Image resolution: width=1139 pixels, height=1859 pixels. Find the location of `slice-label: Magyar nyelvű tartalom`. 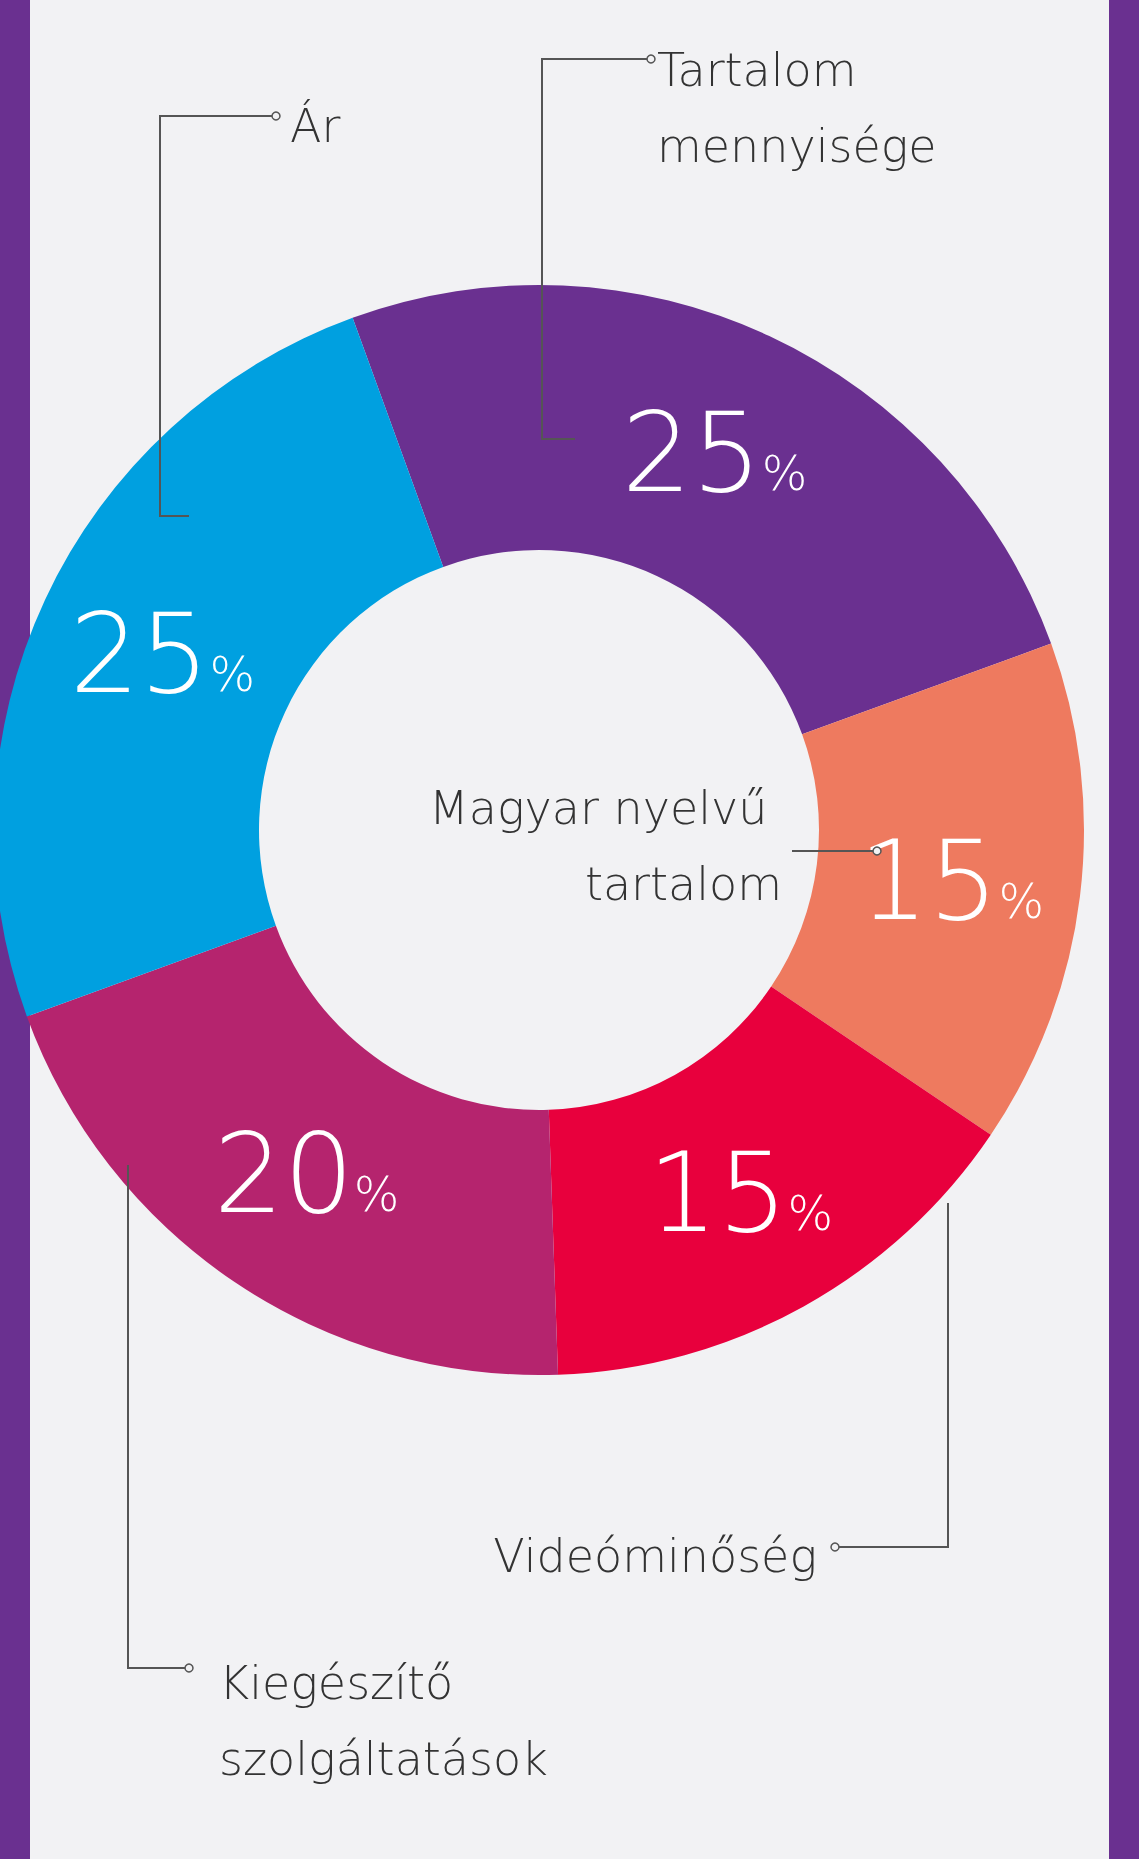

slice-label: Magyar nyelvű tartalom is located at coordinates (605, 846).